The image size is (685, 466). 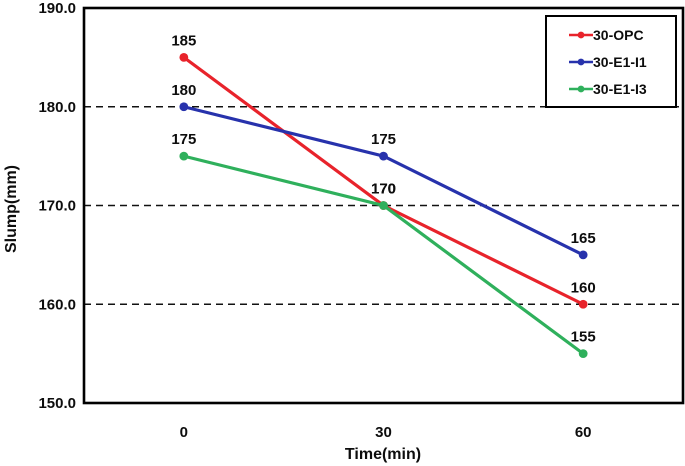 I want to click on y-tick-label: 160.0, so click(x=57, y=304).